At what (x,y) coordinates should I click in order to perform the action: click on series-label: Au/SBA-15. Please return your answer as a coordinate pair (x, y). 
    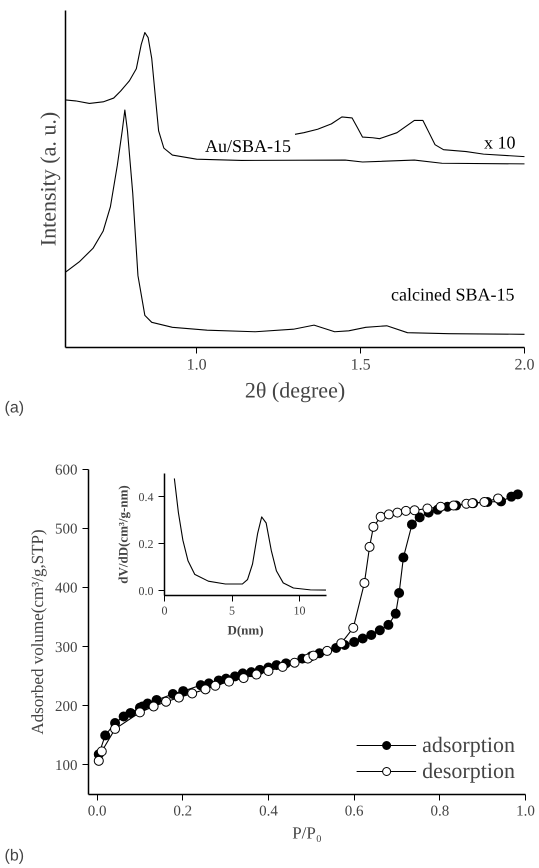
    Looking at the image, I should click on (248, 146).